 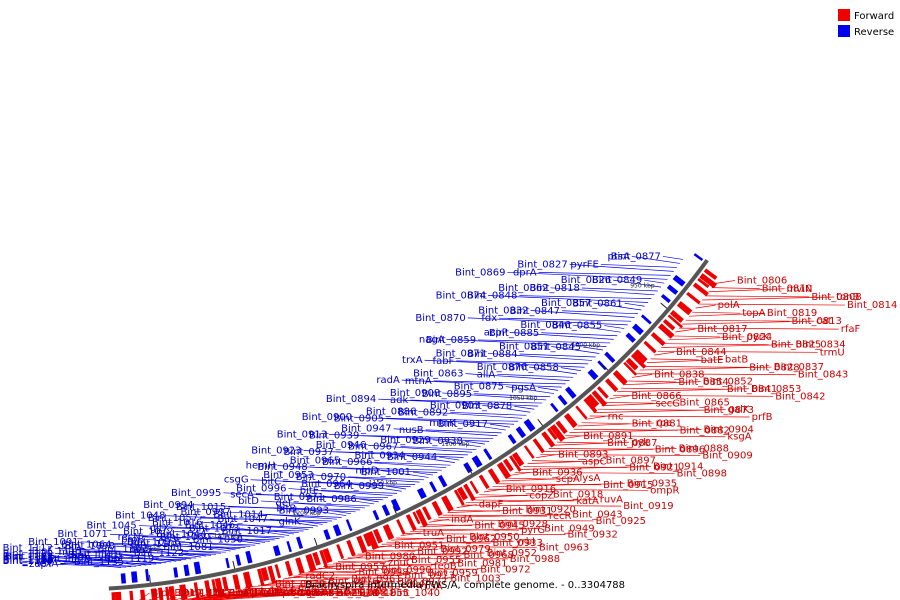 I want to click on reverse-gene-label: Bint_1014, so click(x=238, y=514).